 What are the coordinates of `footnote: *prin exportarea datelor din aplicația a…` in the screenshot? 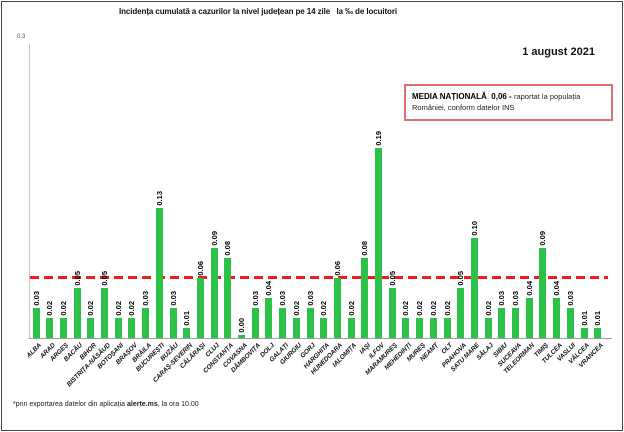 It's located at (106, 404).